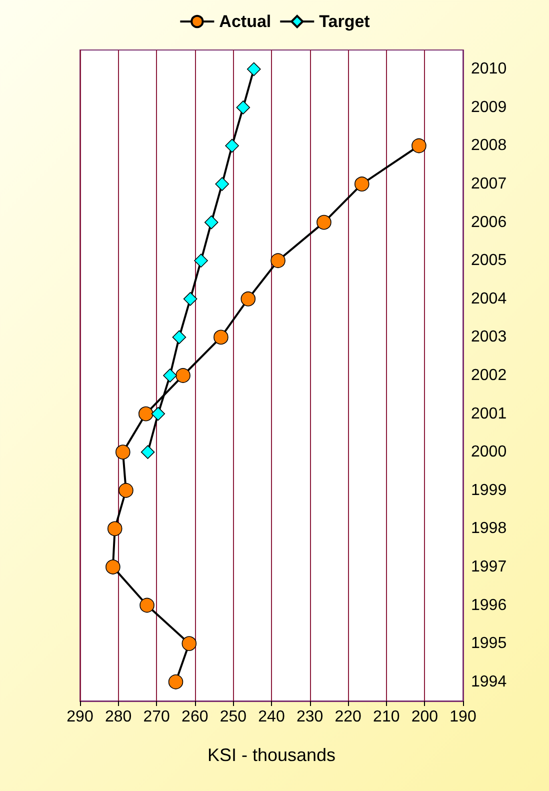 The height and width of the screenshot is (791, 549). What do you see at coordinates (489, 413) in the screenshot?
I see `y-tick-label: 2001` at bounding box center [489, 413].